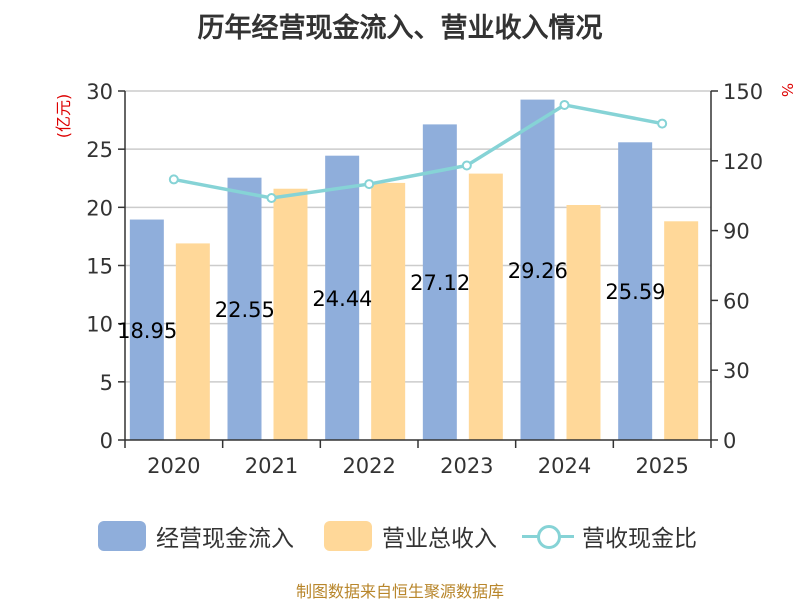 The width and height of the screenshot is (800, 602). I want to click on source-footer: 制图数据来自恒生聚源数据库, so click(399, 591).